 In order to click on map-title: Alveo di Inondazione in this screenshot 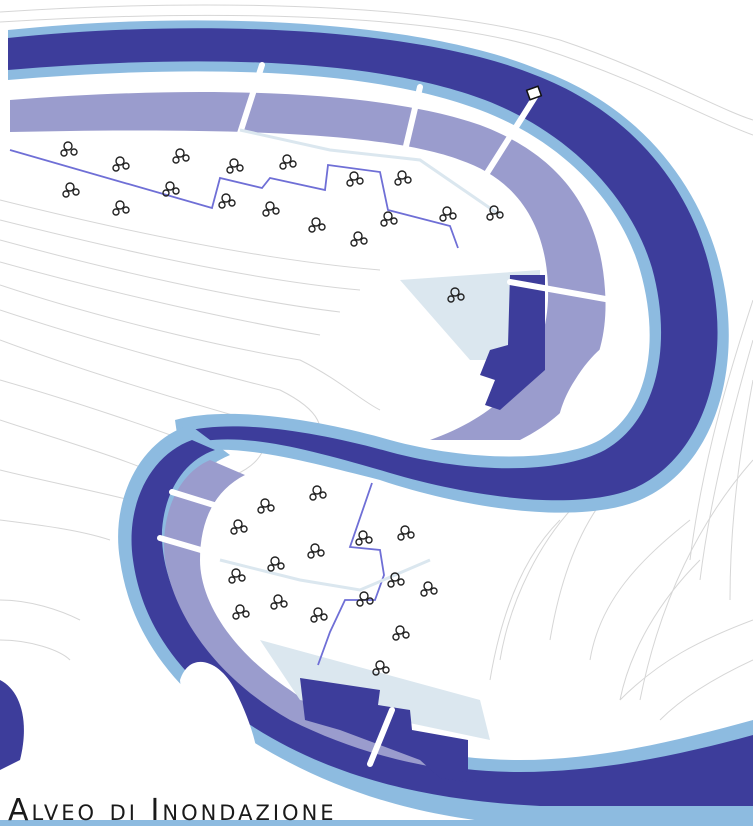, I will do `click(172, 810)`.